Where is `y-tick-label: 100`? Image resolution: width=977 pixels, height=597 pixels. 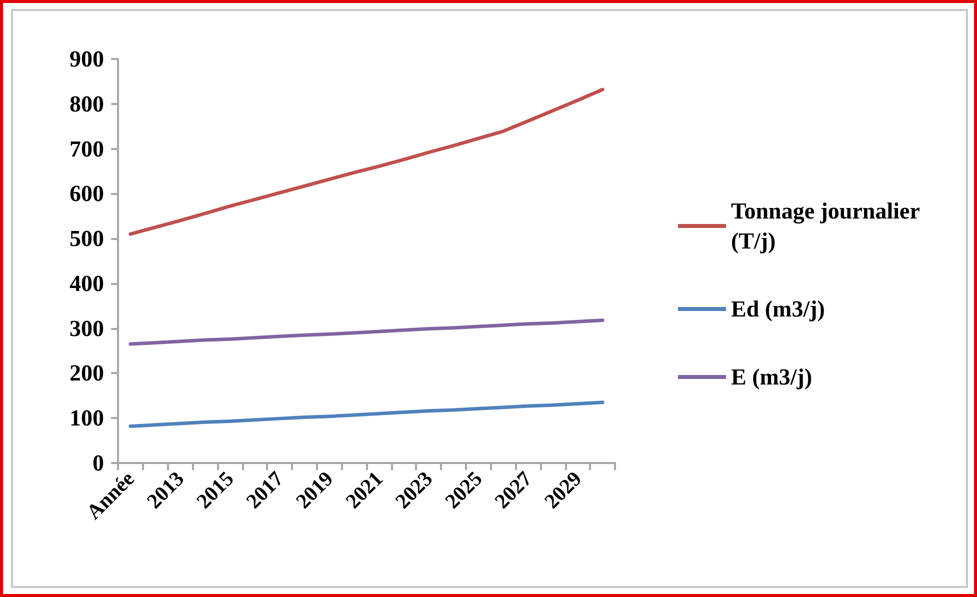
y-tick-label: 100 is located at coordinates (87, 418).